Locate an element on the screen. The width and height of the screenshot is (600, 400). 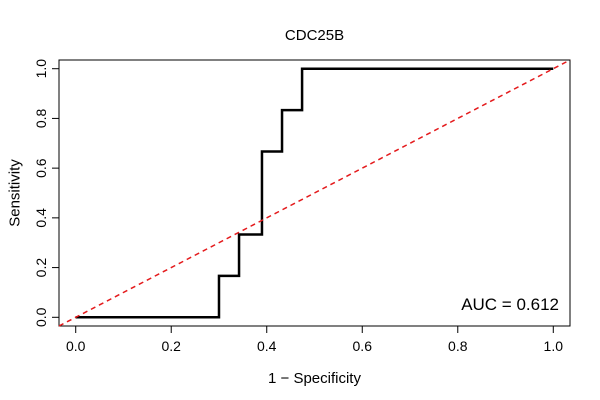
x-tick-label: 0.6 is located at coordinates (363, 346).